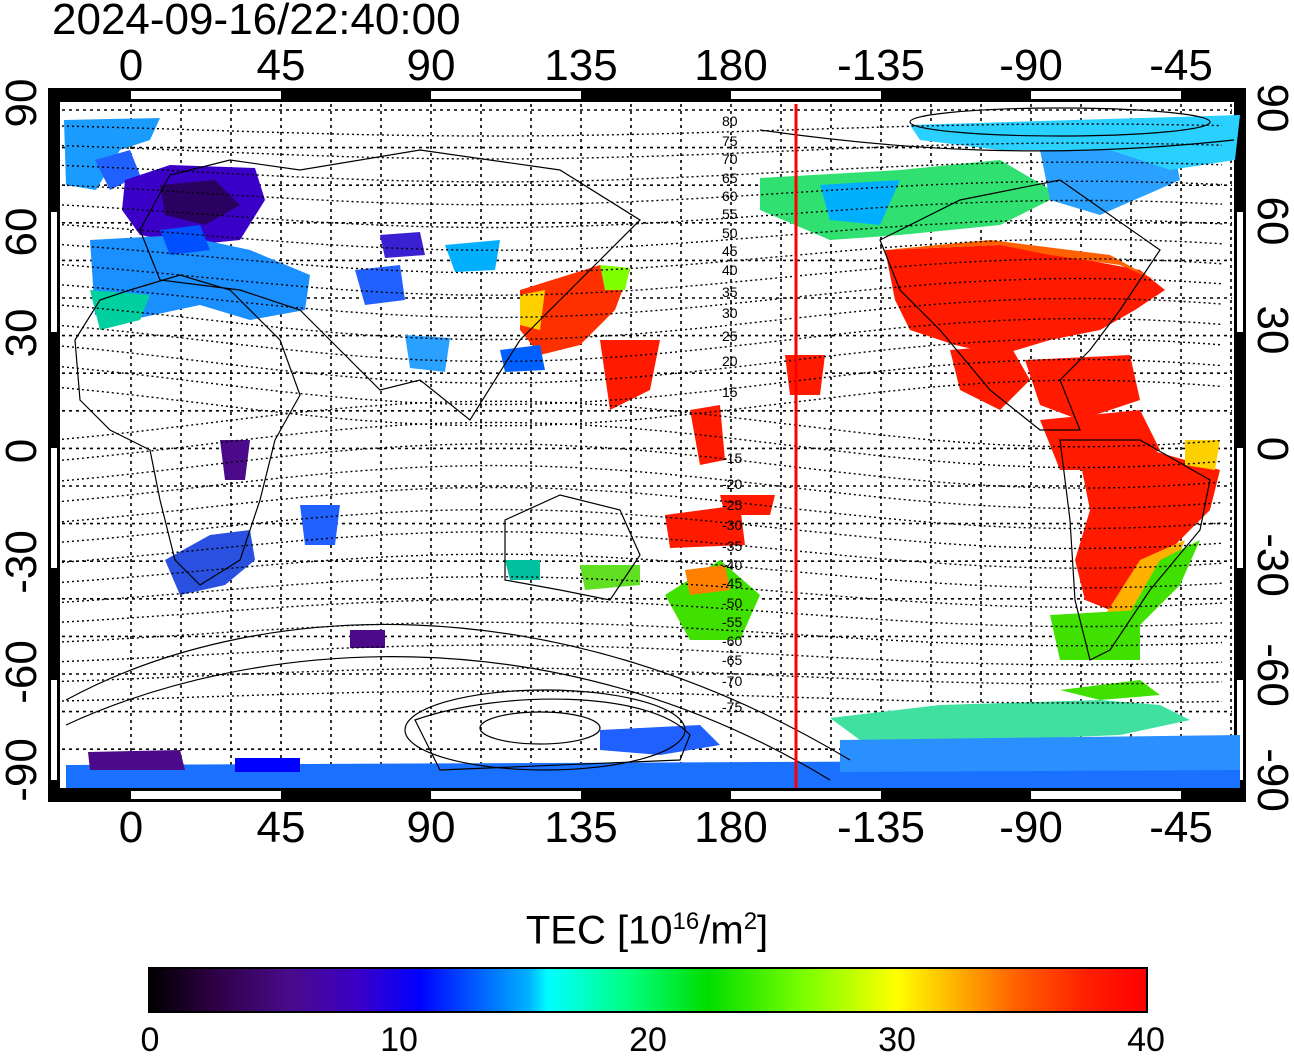 This screenshot has height=1059, width=1294. I want to click on colorbar-title: TEC [1016/m2], so click(647, 926).